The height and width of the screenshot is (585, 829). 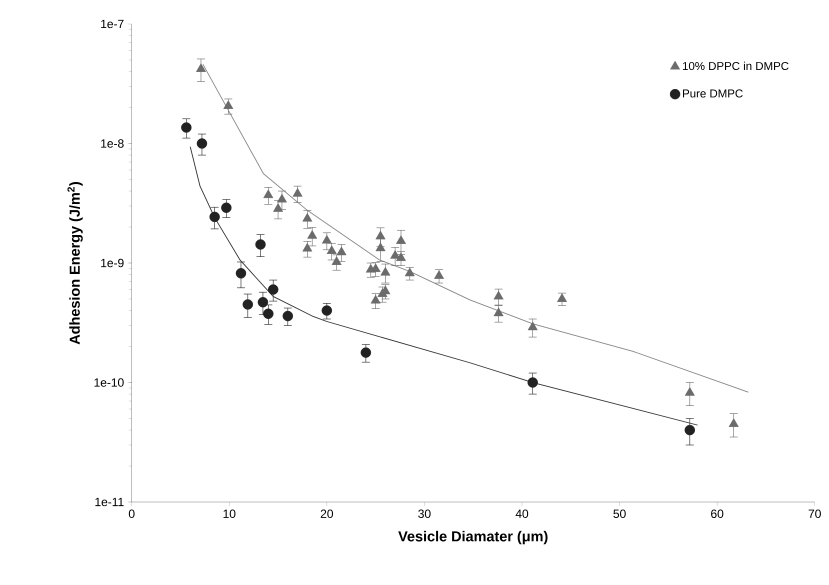 I want to click on x-axis-title: Vesicle Diamater (μm), so click(x=473, y=537).